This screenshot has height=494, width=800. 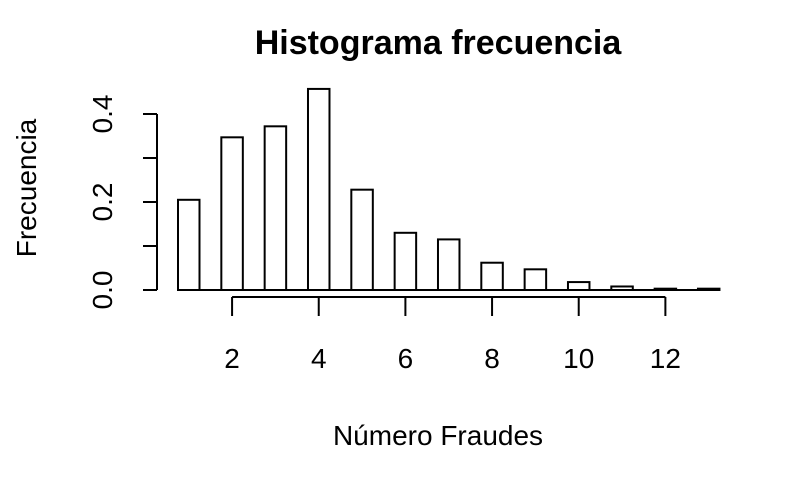 What do you see at coordinates (102, 202) in the screenshot?
I see `y-tick-label-0.2: 0.2` at bounding box center [102, 202].